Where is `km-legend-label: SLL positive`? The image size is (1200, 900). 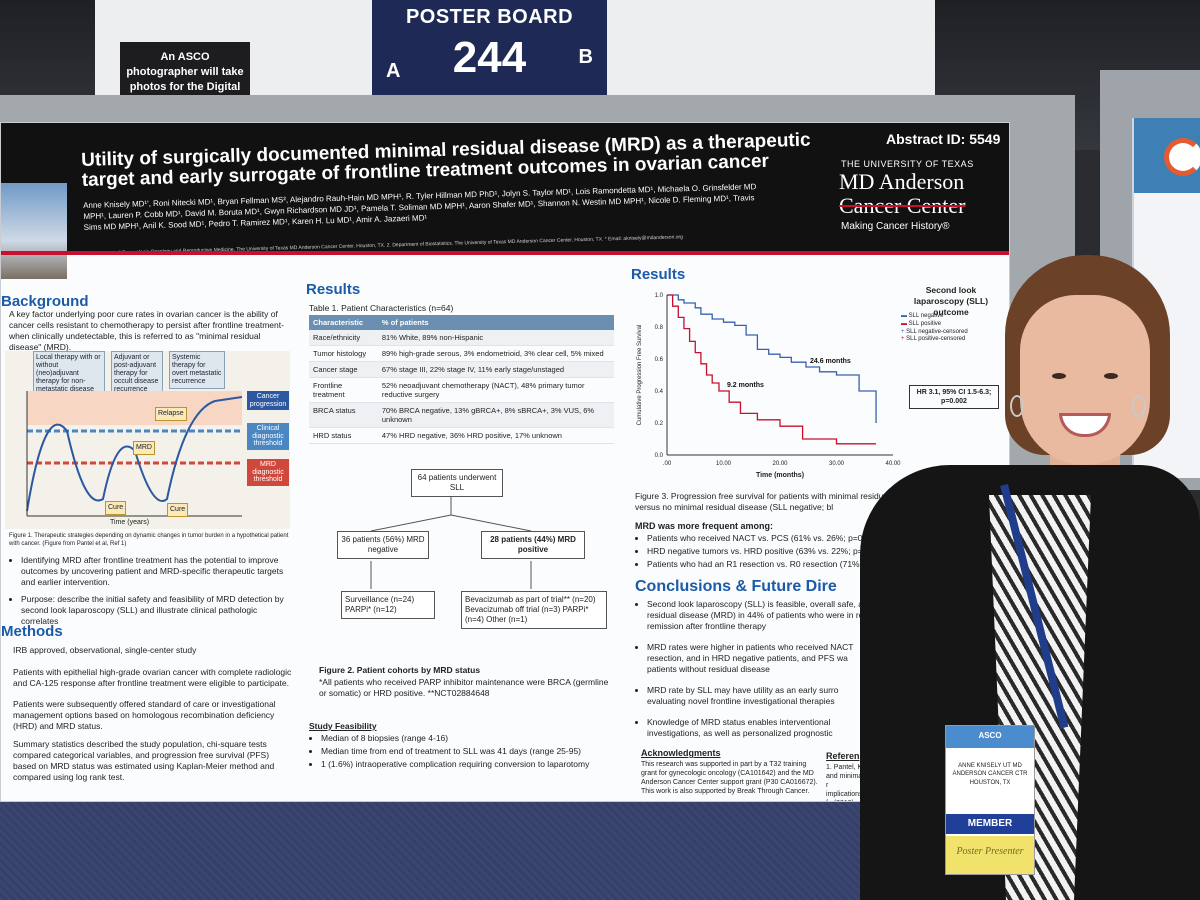
km-legend-label: SLL positive is located at coordinates (925, 323).